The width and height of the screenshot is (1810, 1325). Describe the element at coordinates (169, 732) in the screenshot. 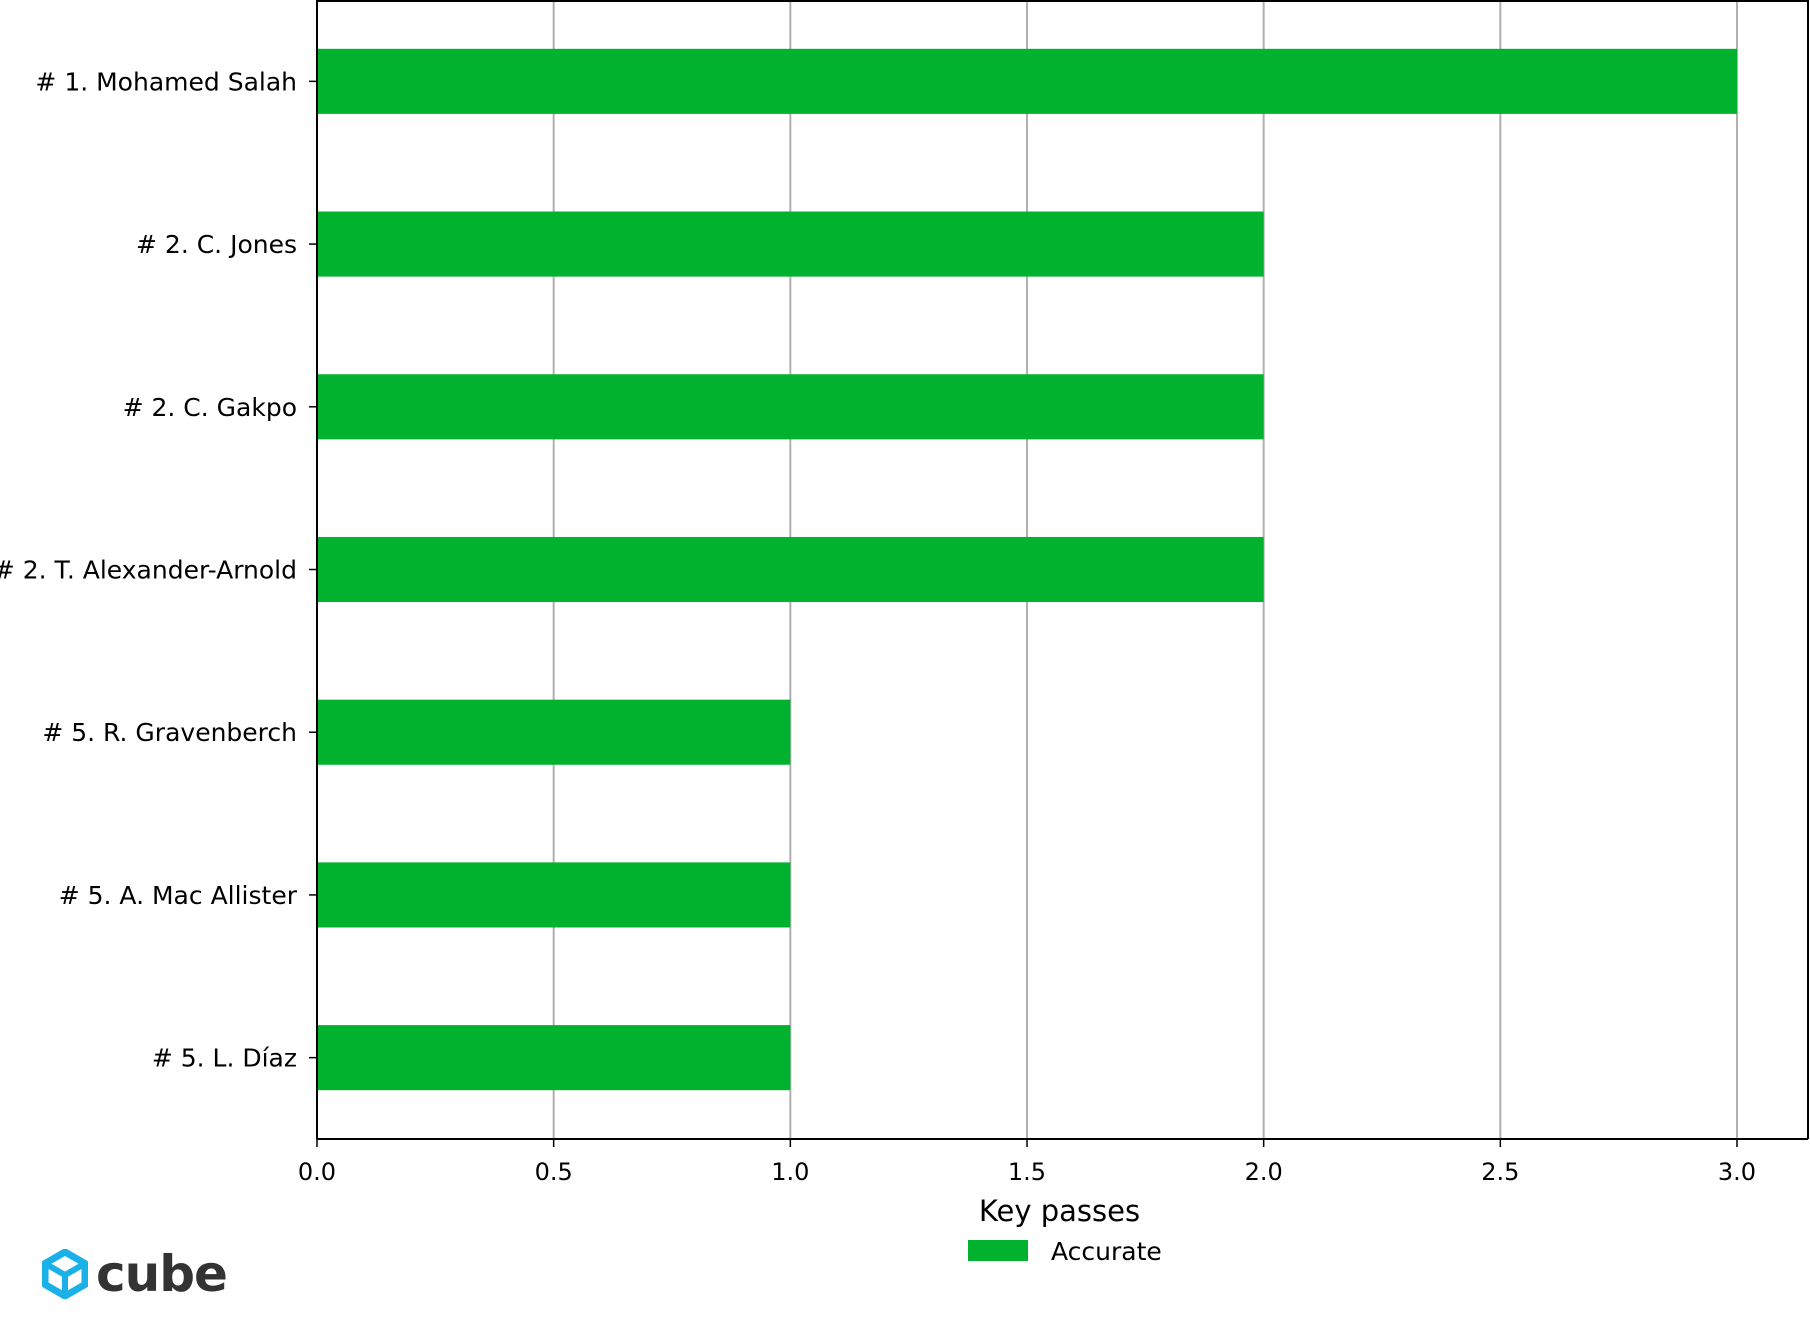

I see `category-label-4: # 5. R. Gravenberch` at that location.